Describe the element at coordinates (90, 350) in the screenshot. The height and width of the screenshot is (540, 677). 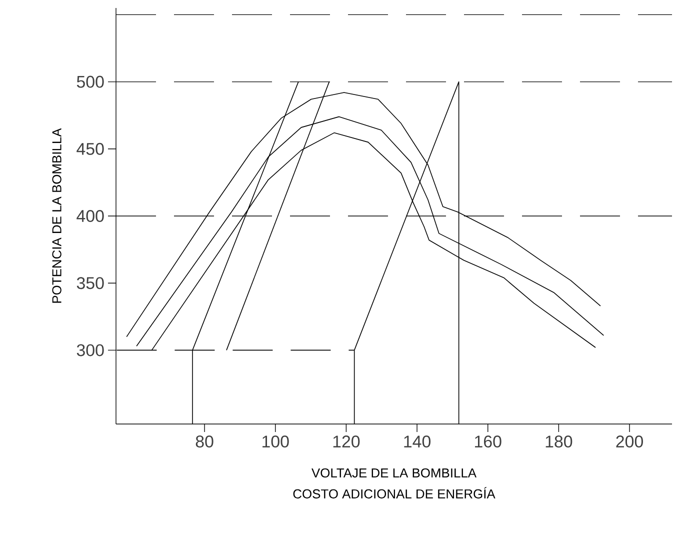
I see `y-tick-label: 300` at that location.